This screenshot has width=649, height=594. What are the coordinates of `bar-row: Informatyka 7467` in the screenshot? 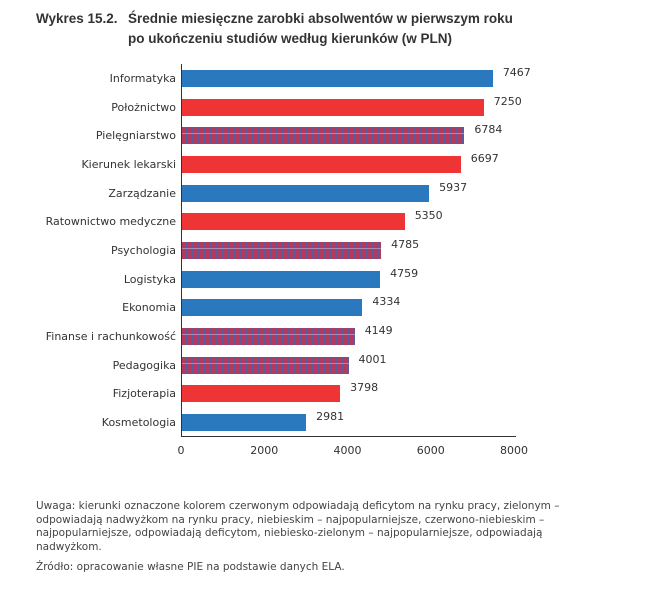 It's located at (324, 77).